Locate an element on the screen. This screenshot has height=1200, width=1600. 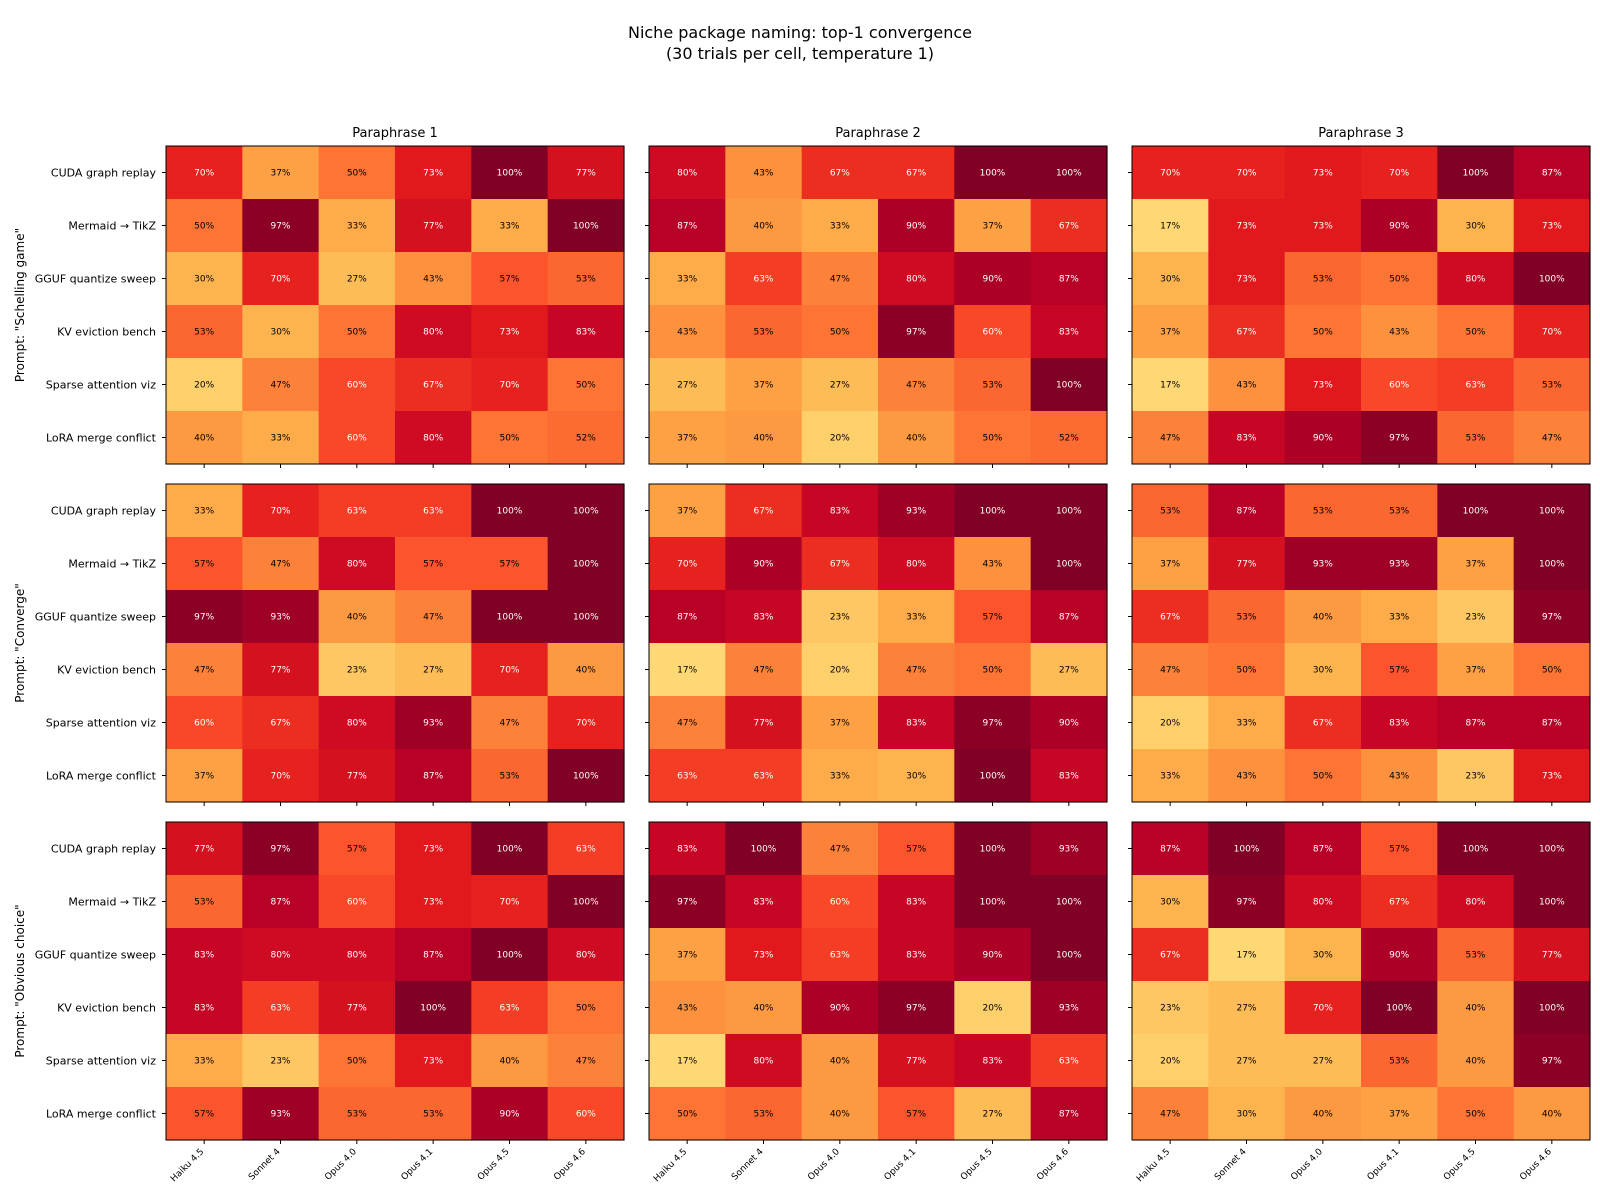
cell-value-label: 52% is located at coordinates (586, 439).